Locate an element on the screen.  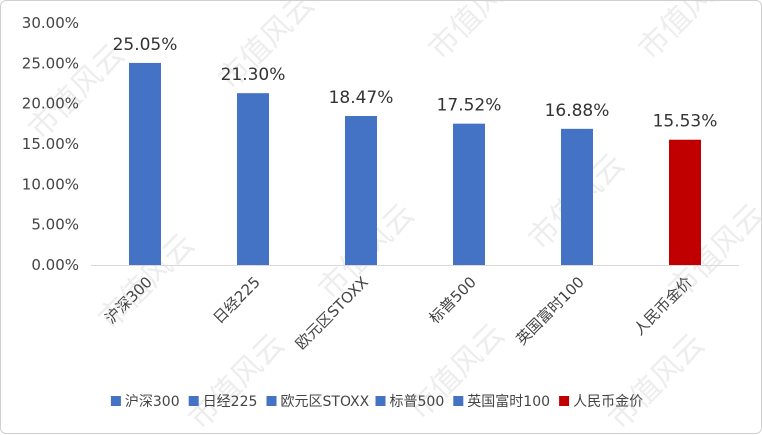
data-label: 16.88% is located at coordinates (577, 111).